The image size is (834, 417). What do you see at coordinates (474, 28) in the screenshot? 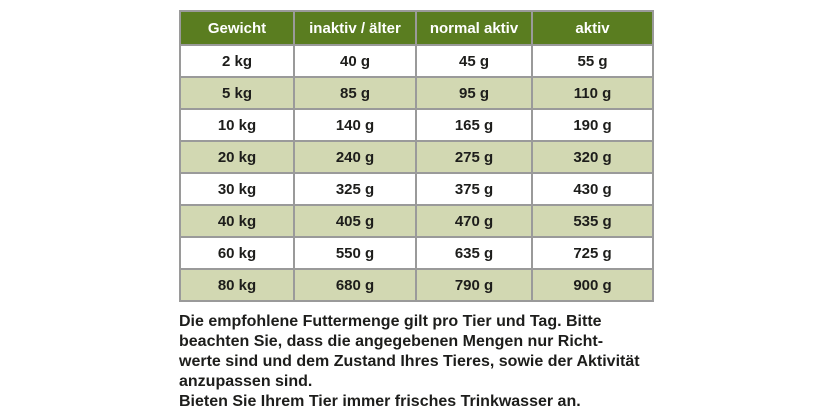
I see `column-header-normal-aktiv: normal aktiv` at bounding box center [474, 28].